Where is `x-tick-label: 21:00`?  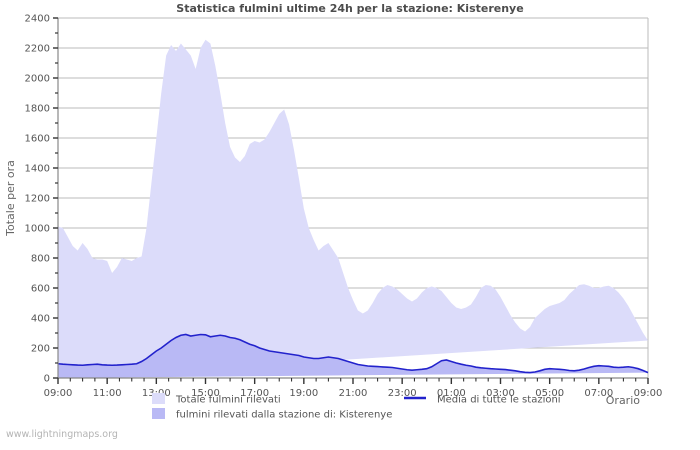 x-tick-label: 21:00 is located at coordinates (353, 393).